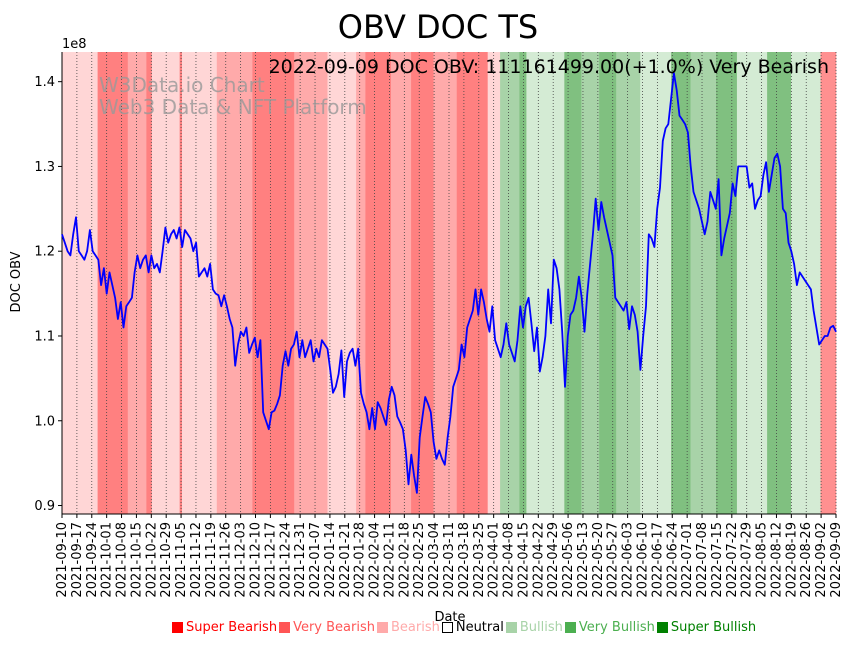  What do you see at coordinates (791, 560) in the screenshot?
I see `x-tick-label: 2022-08-19` at bounding box center [791, 560].